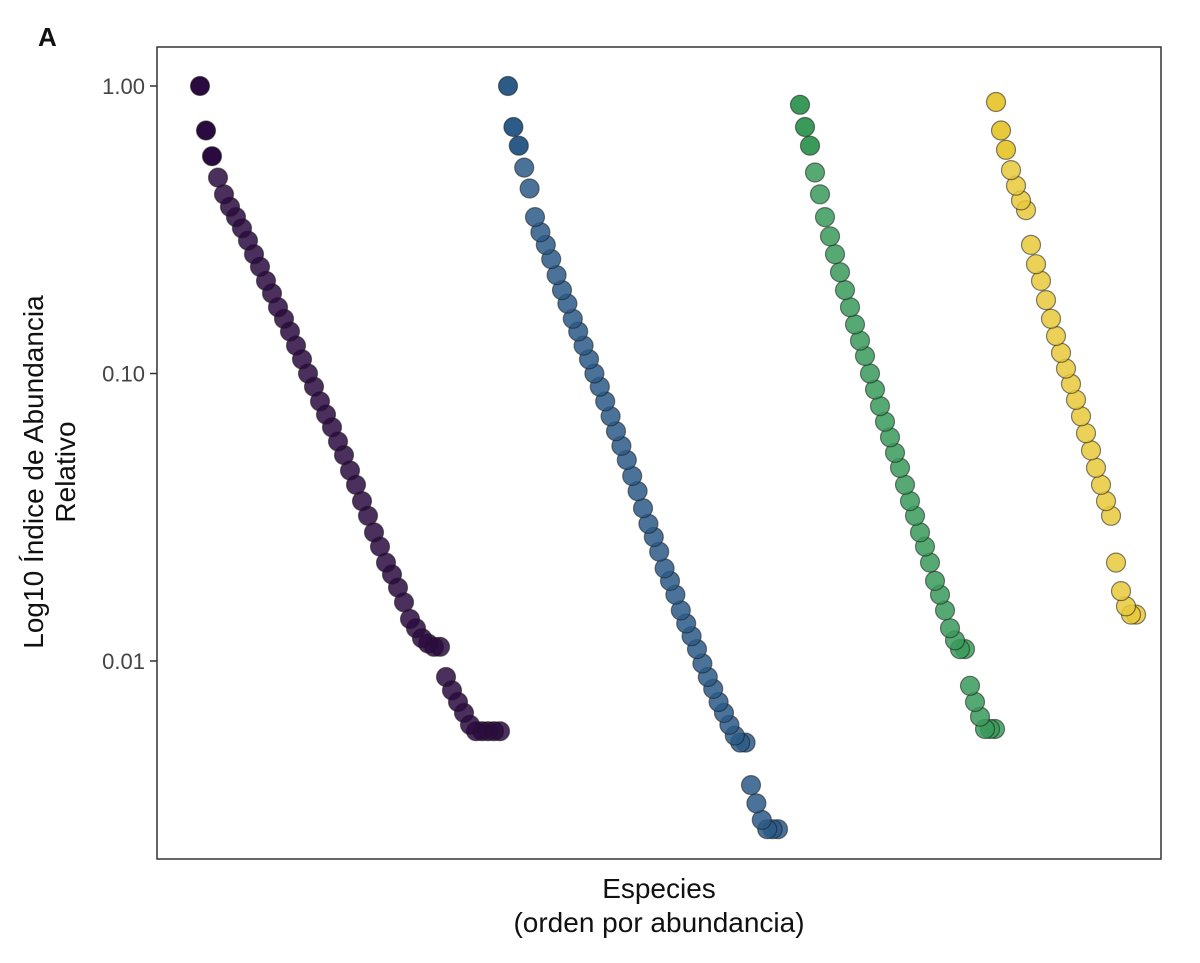 The image size is (1200, 963). Describe the element at coordinates (659, 888) in the screenshot. I see `x-axis-title: Especies` at that location.